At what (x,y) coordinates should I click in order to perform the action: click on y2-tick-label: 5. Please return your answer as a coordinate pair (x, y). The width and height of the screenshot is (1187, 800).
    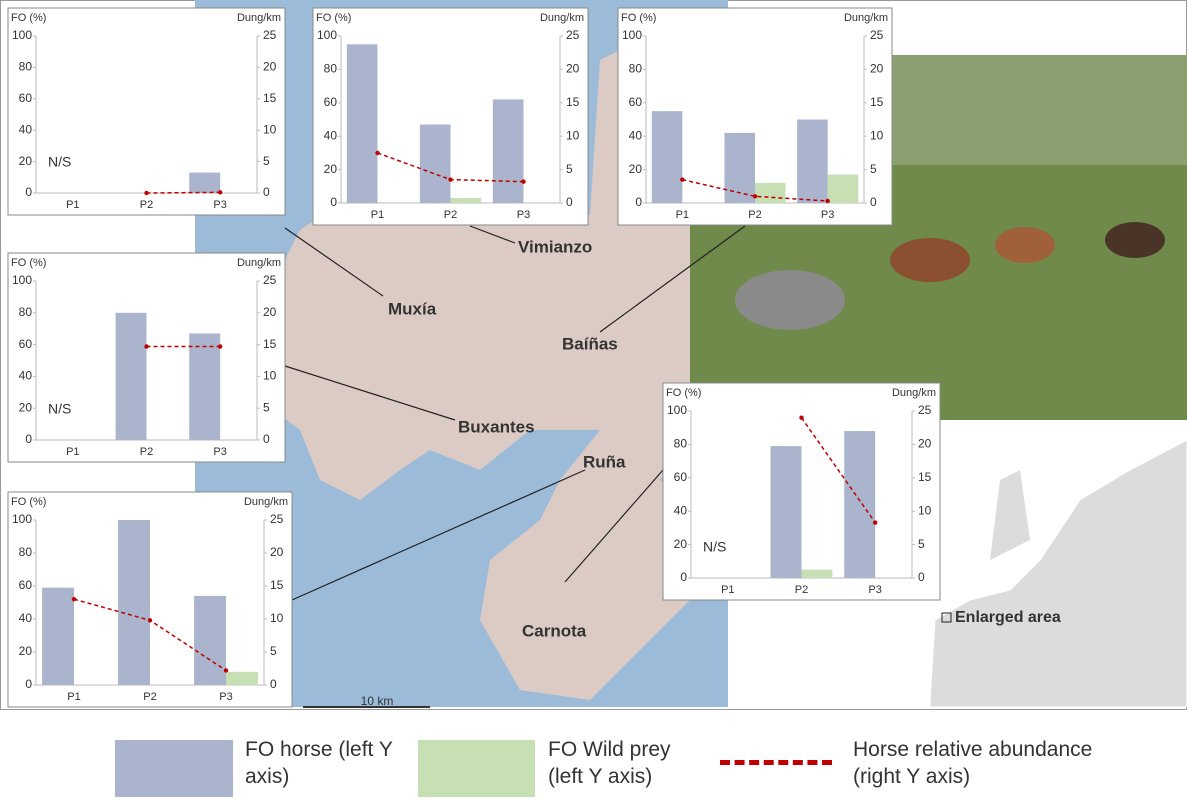
    Looking at the image, I should click on (266, 407).